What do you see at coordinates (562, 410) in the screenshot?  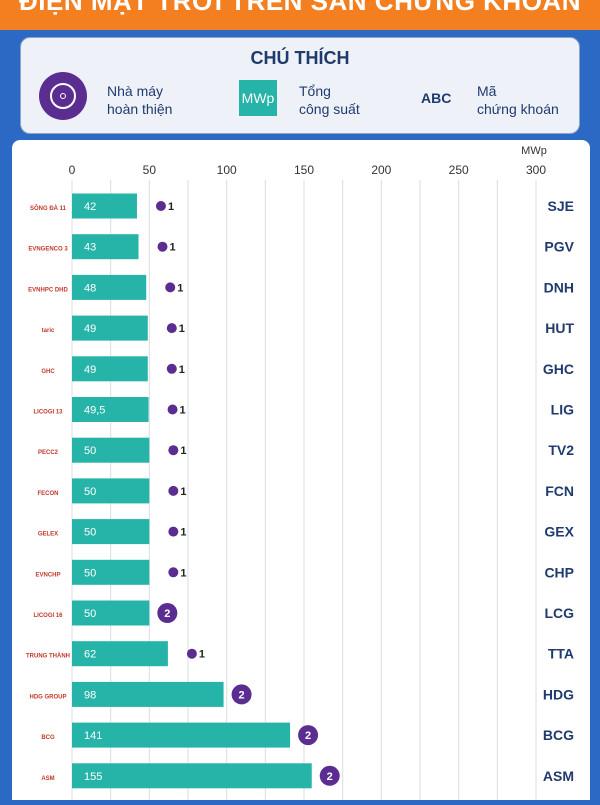 I see `stock-code-label: LIG` at bounding box center [562, 410].